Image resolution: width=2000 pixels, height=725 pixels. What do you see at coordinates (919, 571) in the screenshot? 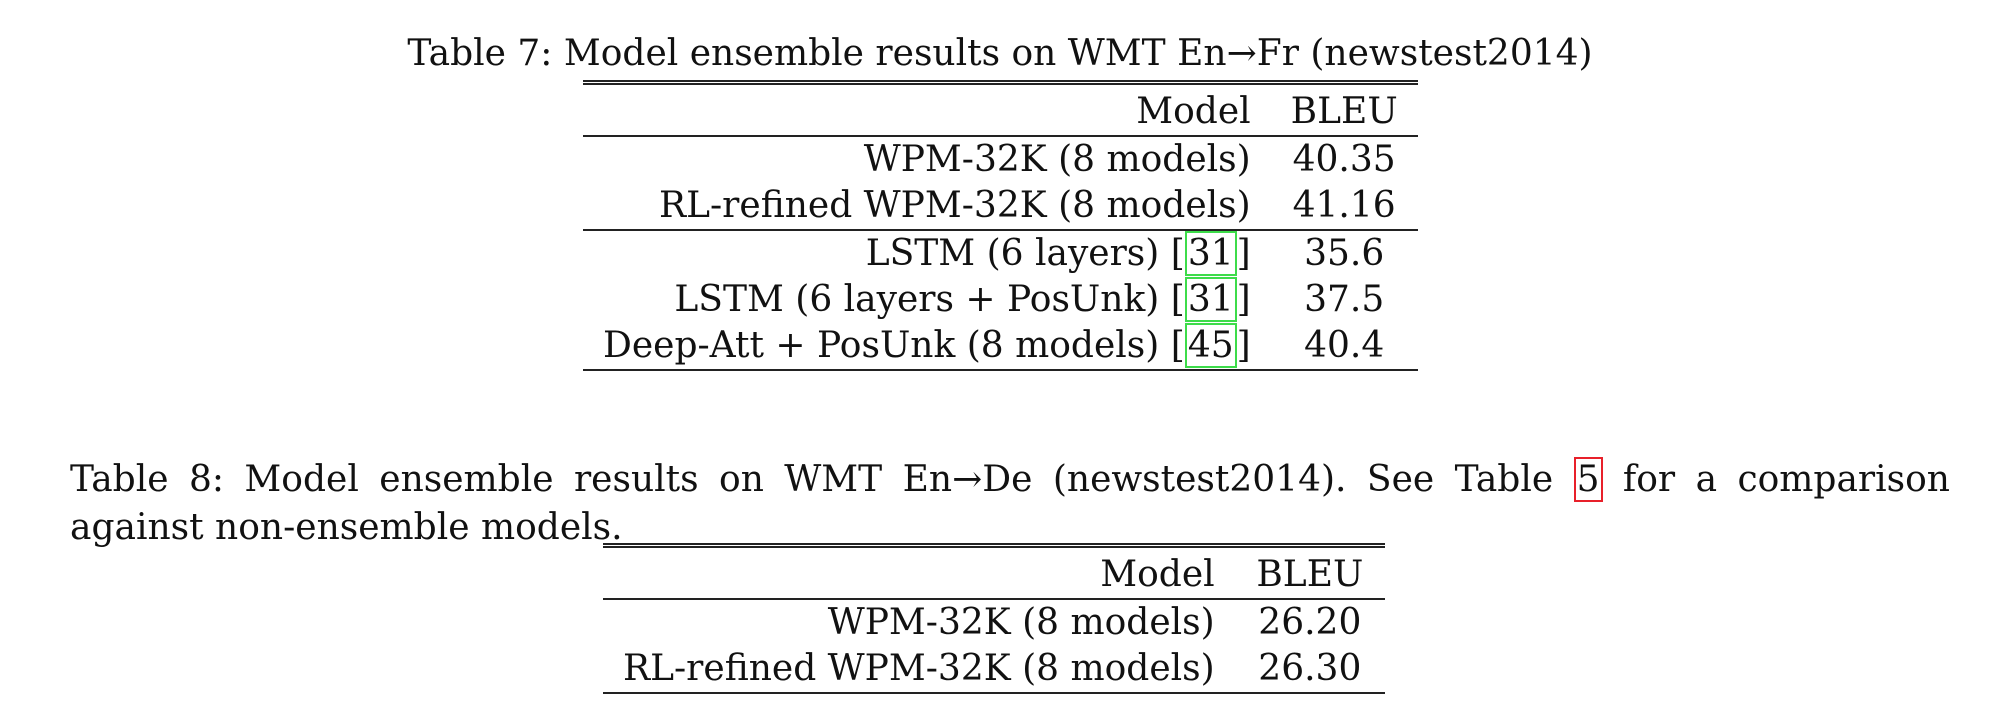
I see `table8-header-model: Model` at bounding box center [919, 571].